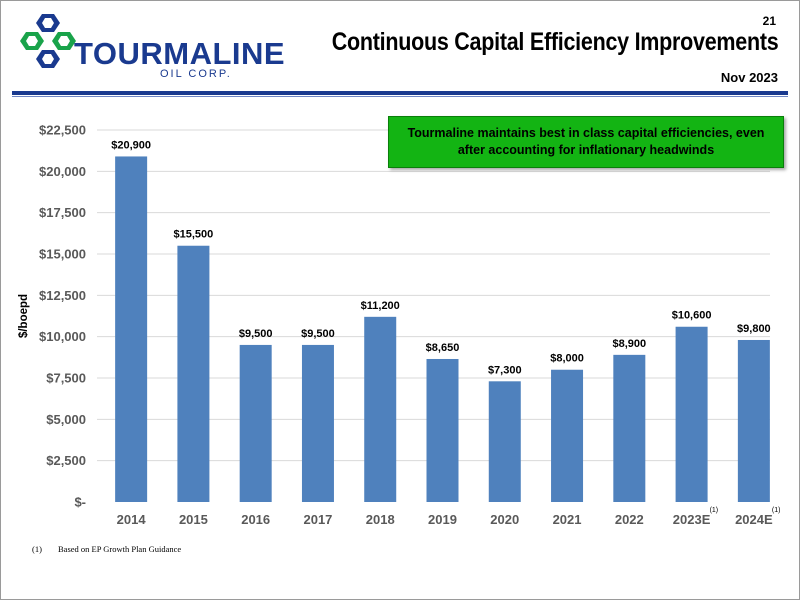  I want to click on y-tick-label: $-, so click(80, 502).